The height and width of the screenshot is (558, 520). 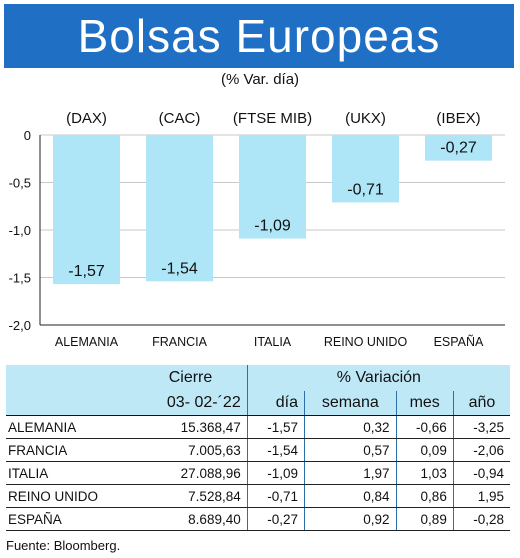 I want to click on row-name: ESPAÑA, so click(x=70, y=519).